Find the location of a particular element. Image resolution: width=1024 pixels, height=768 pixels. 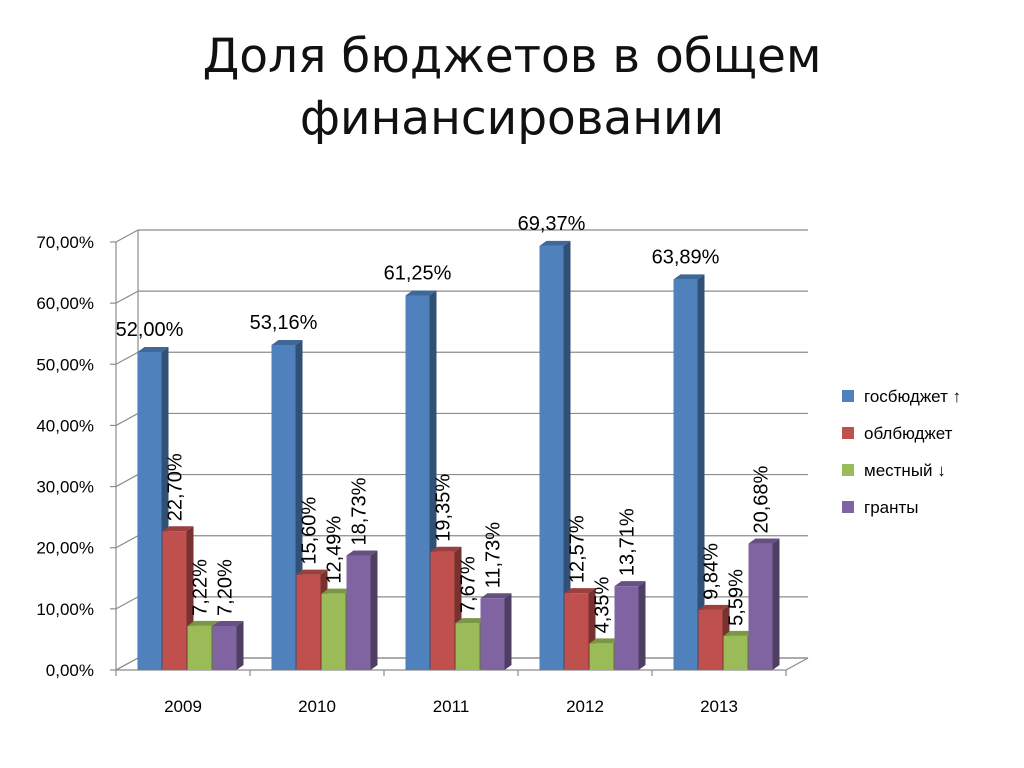

data-label: 53,16% is located at coordinates (284, 323).